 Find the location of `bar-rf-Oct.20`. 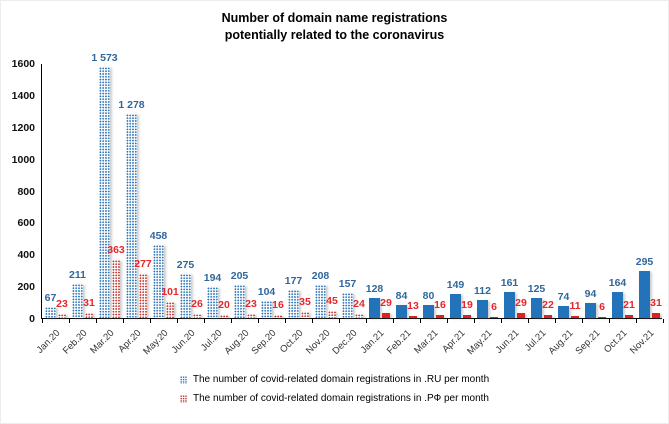

bar-rf-Oct.20 is located at coordinates (304, 315).